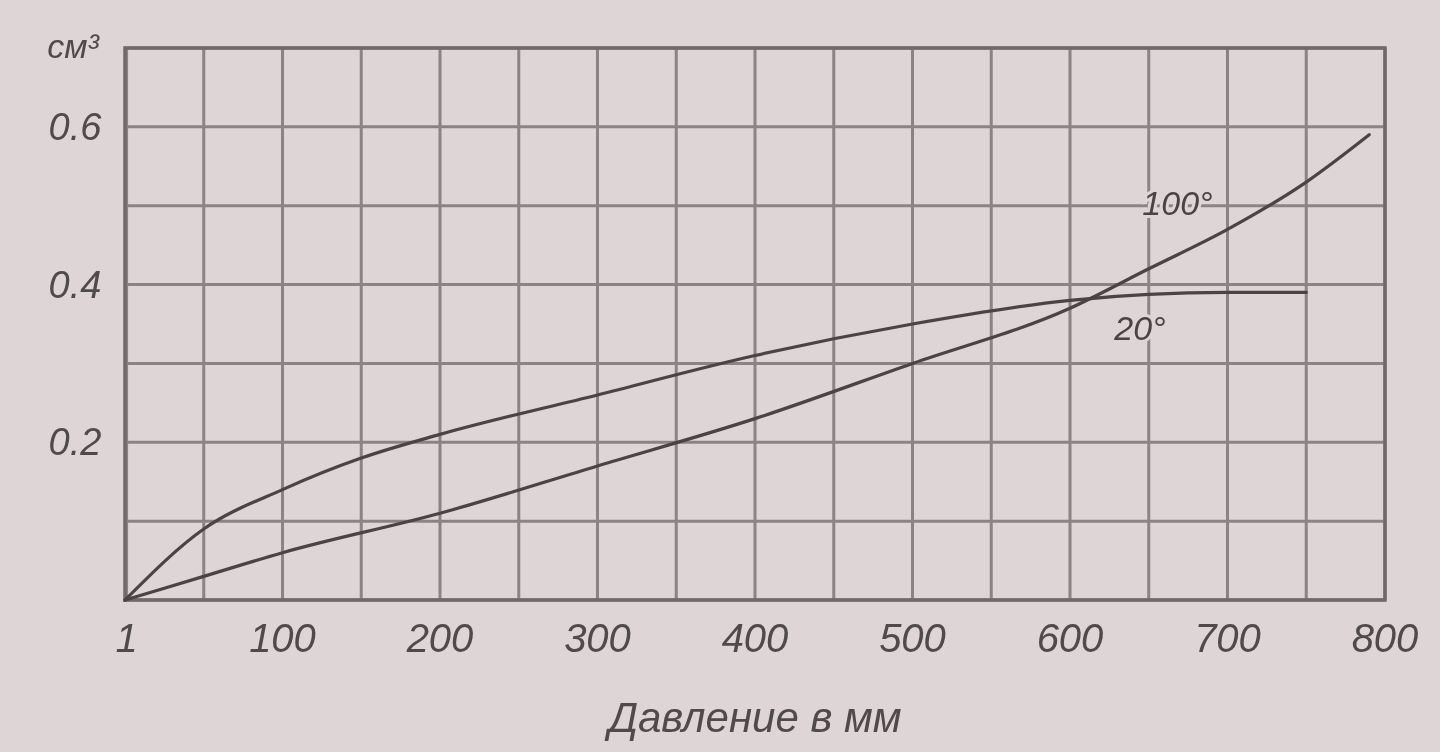  What do you see at coordinates (75, 126) in the screenshot?
I see `y-tick-label: 0.6` at bounding box center [75, 126].